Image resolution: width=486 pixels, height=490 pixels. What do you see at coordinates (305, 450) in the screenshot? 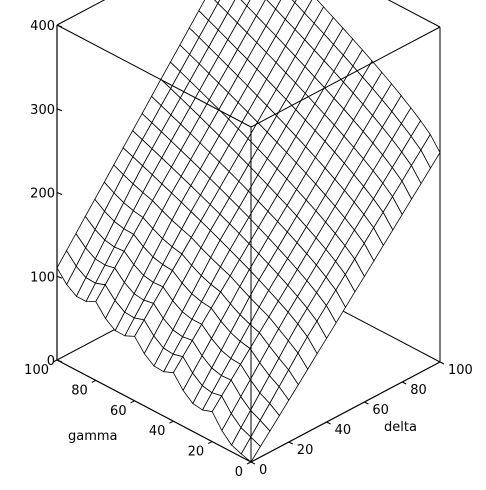
I see `delta-tick-label: 20` at bounding box center [305, 450].